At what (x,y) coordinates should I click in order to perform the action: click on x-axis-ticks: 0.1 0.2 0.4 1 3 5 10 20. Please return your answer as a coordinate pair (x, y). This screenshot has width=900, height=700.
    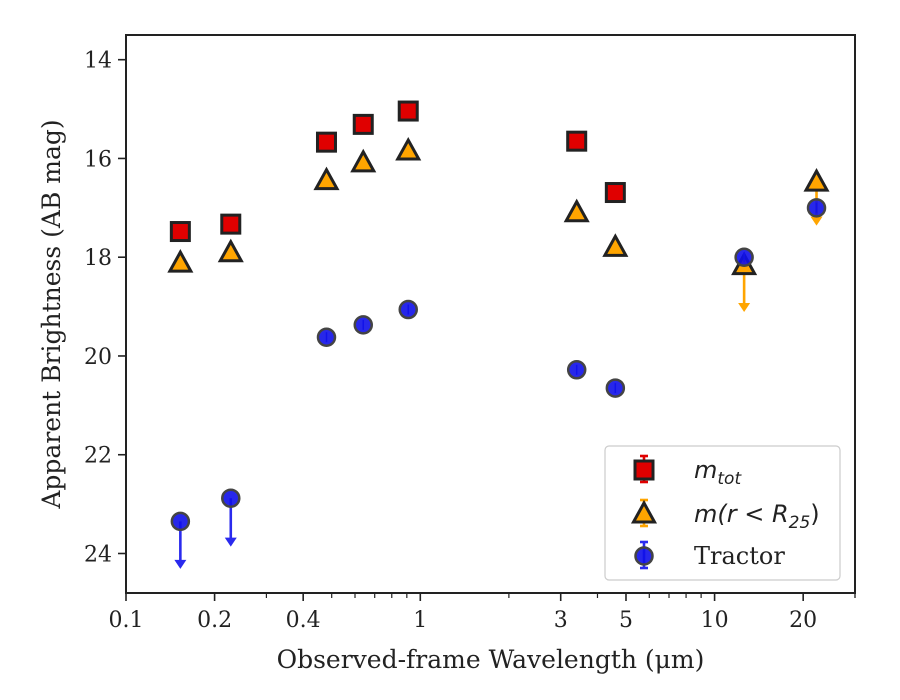
    Looking at the image, I should click on (482, 613).